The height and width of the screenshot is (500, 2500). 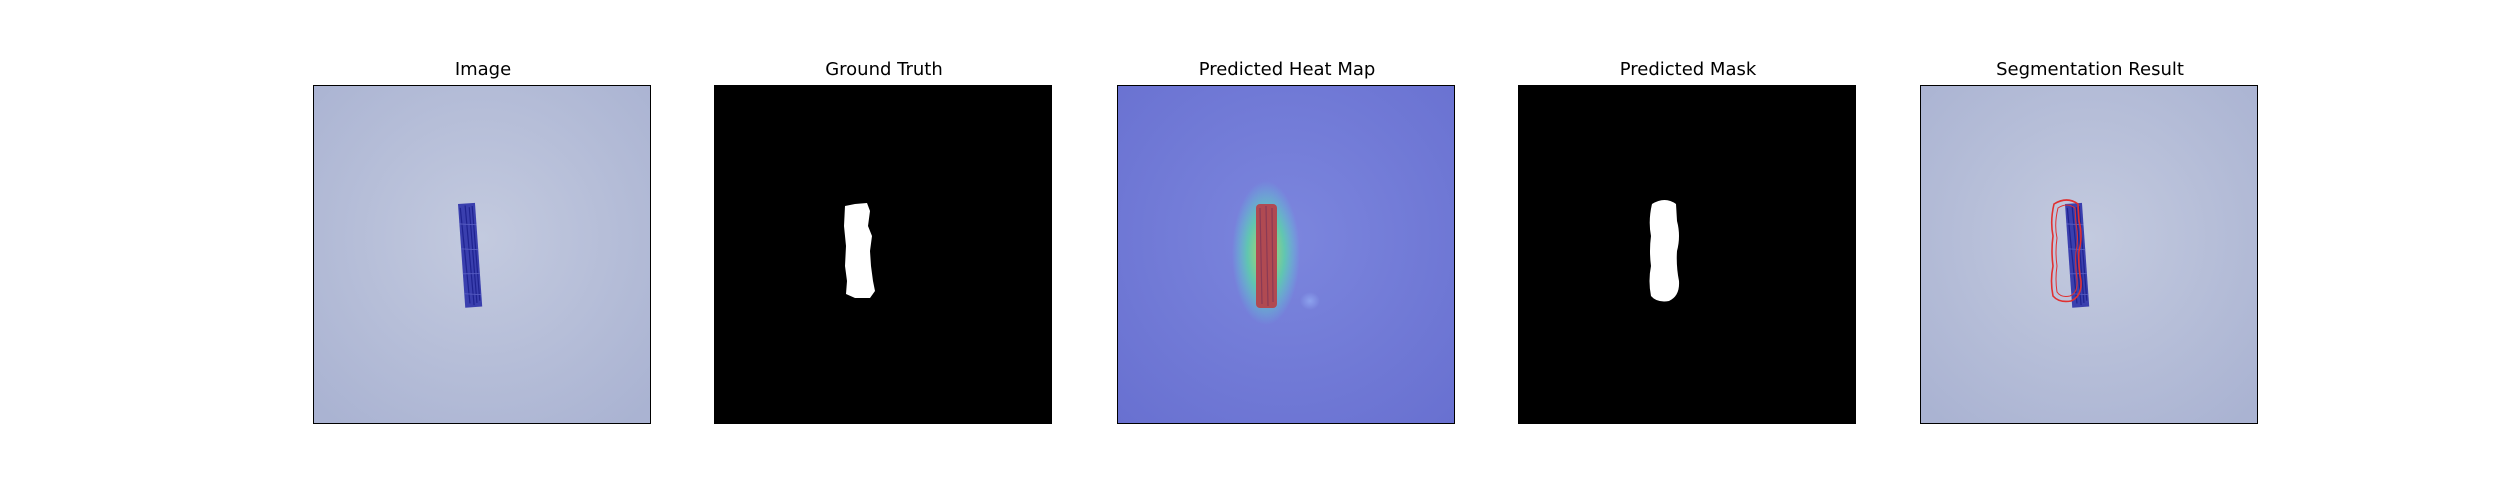 I want to click on panel-title-predicted-mask: Predicted Mask, so click(x=1688, y=69).